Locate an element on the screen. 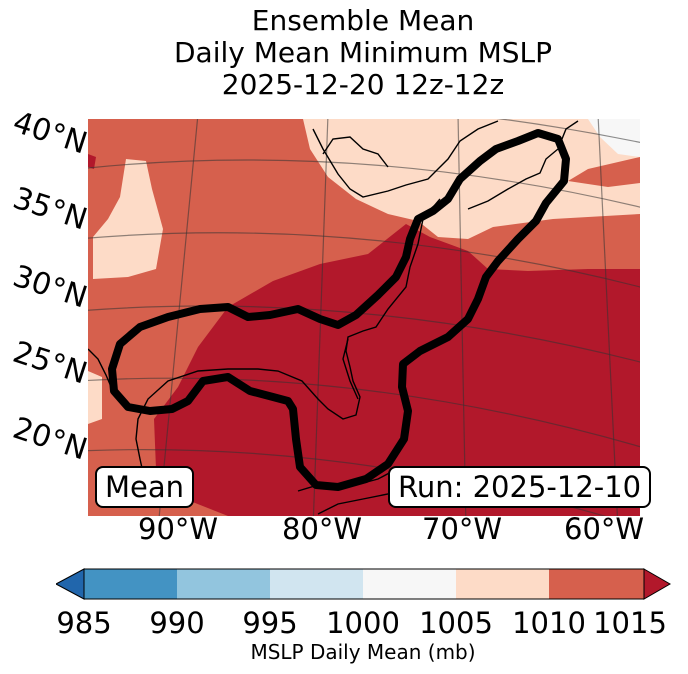 This screenshot has height=674, width=688. fill-1005-region-sw is located at coordinates (95, 397).